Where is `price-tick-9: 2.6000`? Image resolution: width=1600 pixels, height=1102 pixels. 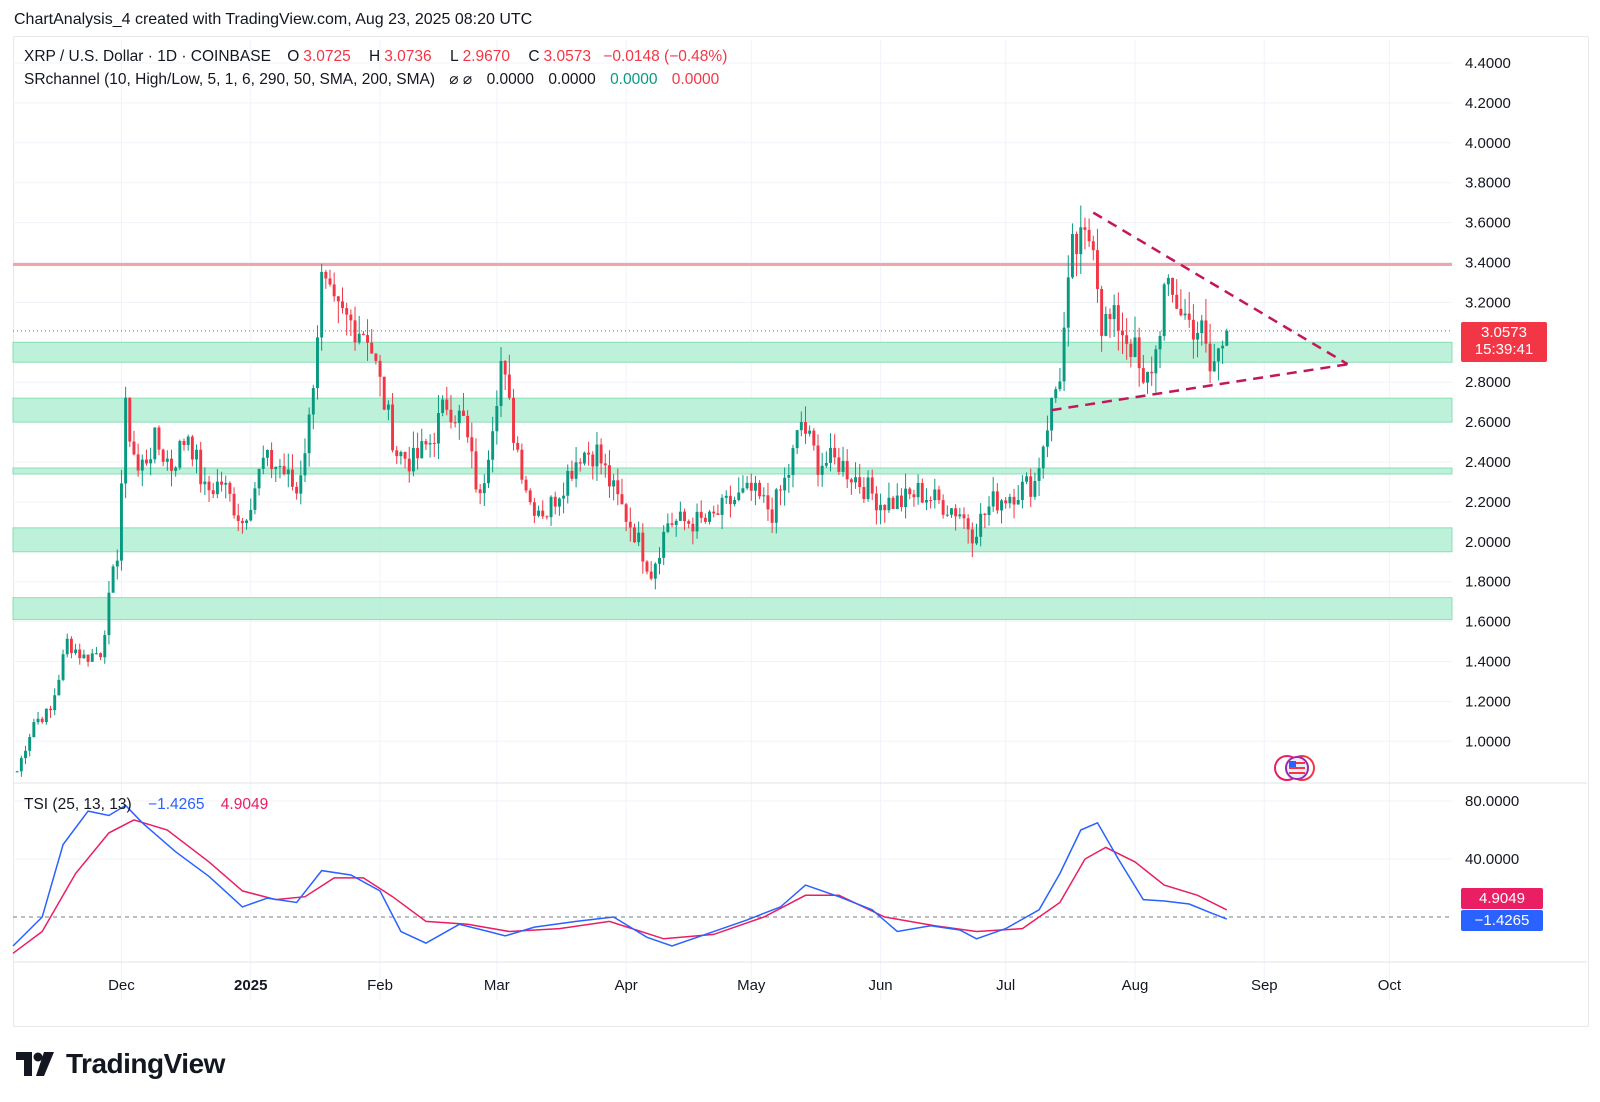 price-tick-9: 2.6000 is located at coordinates (1488, 422).